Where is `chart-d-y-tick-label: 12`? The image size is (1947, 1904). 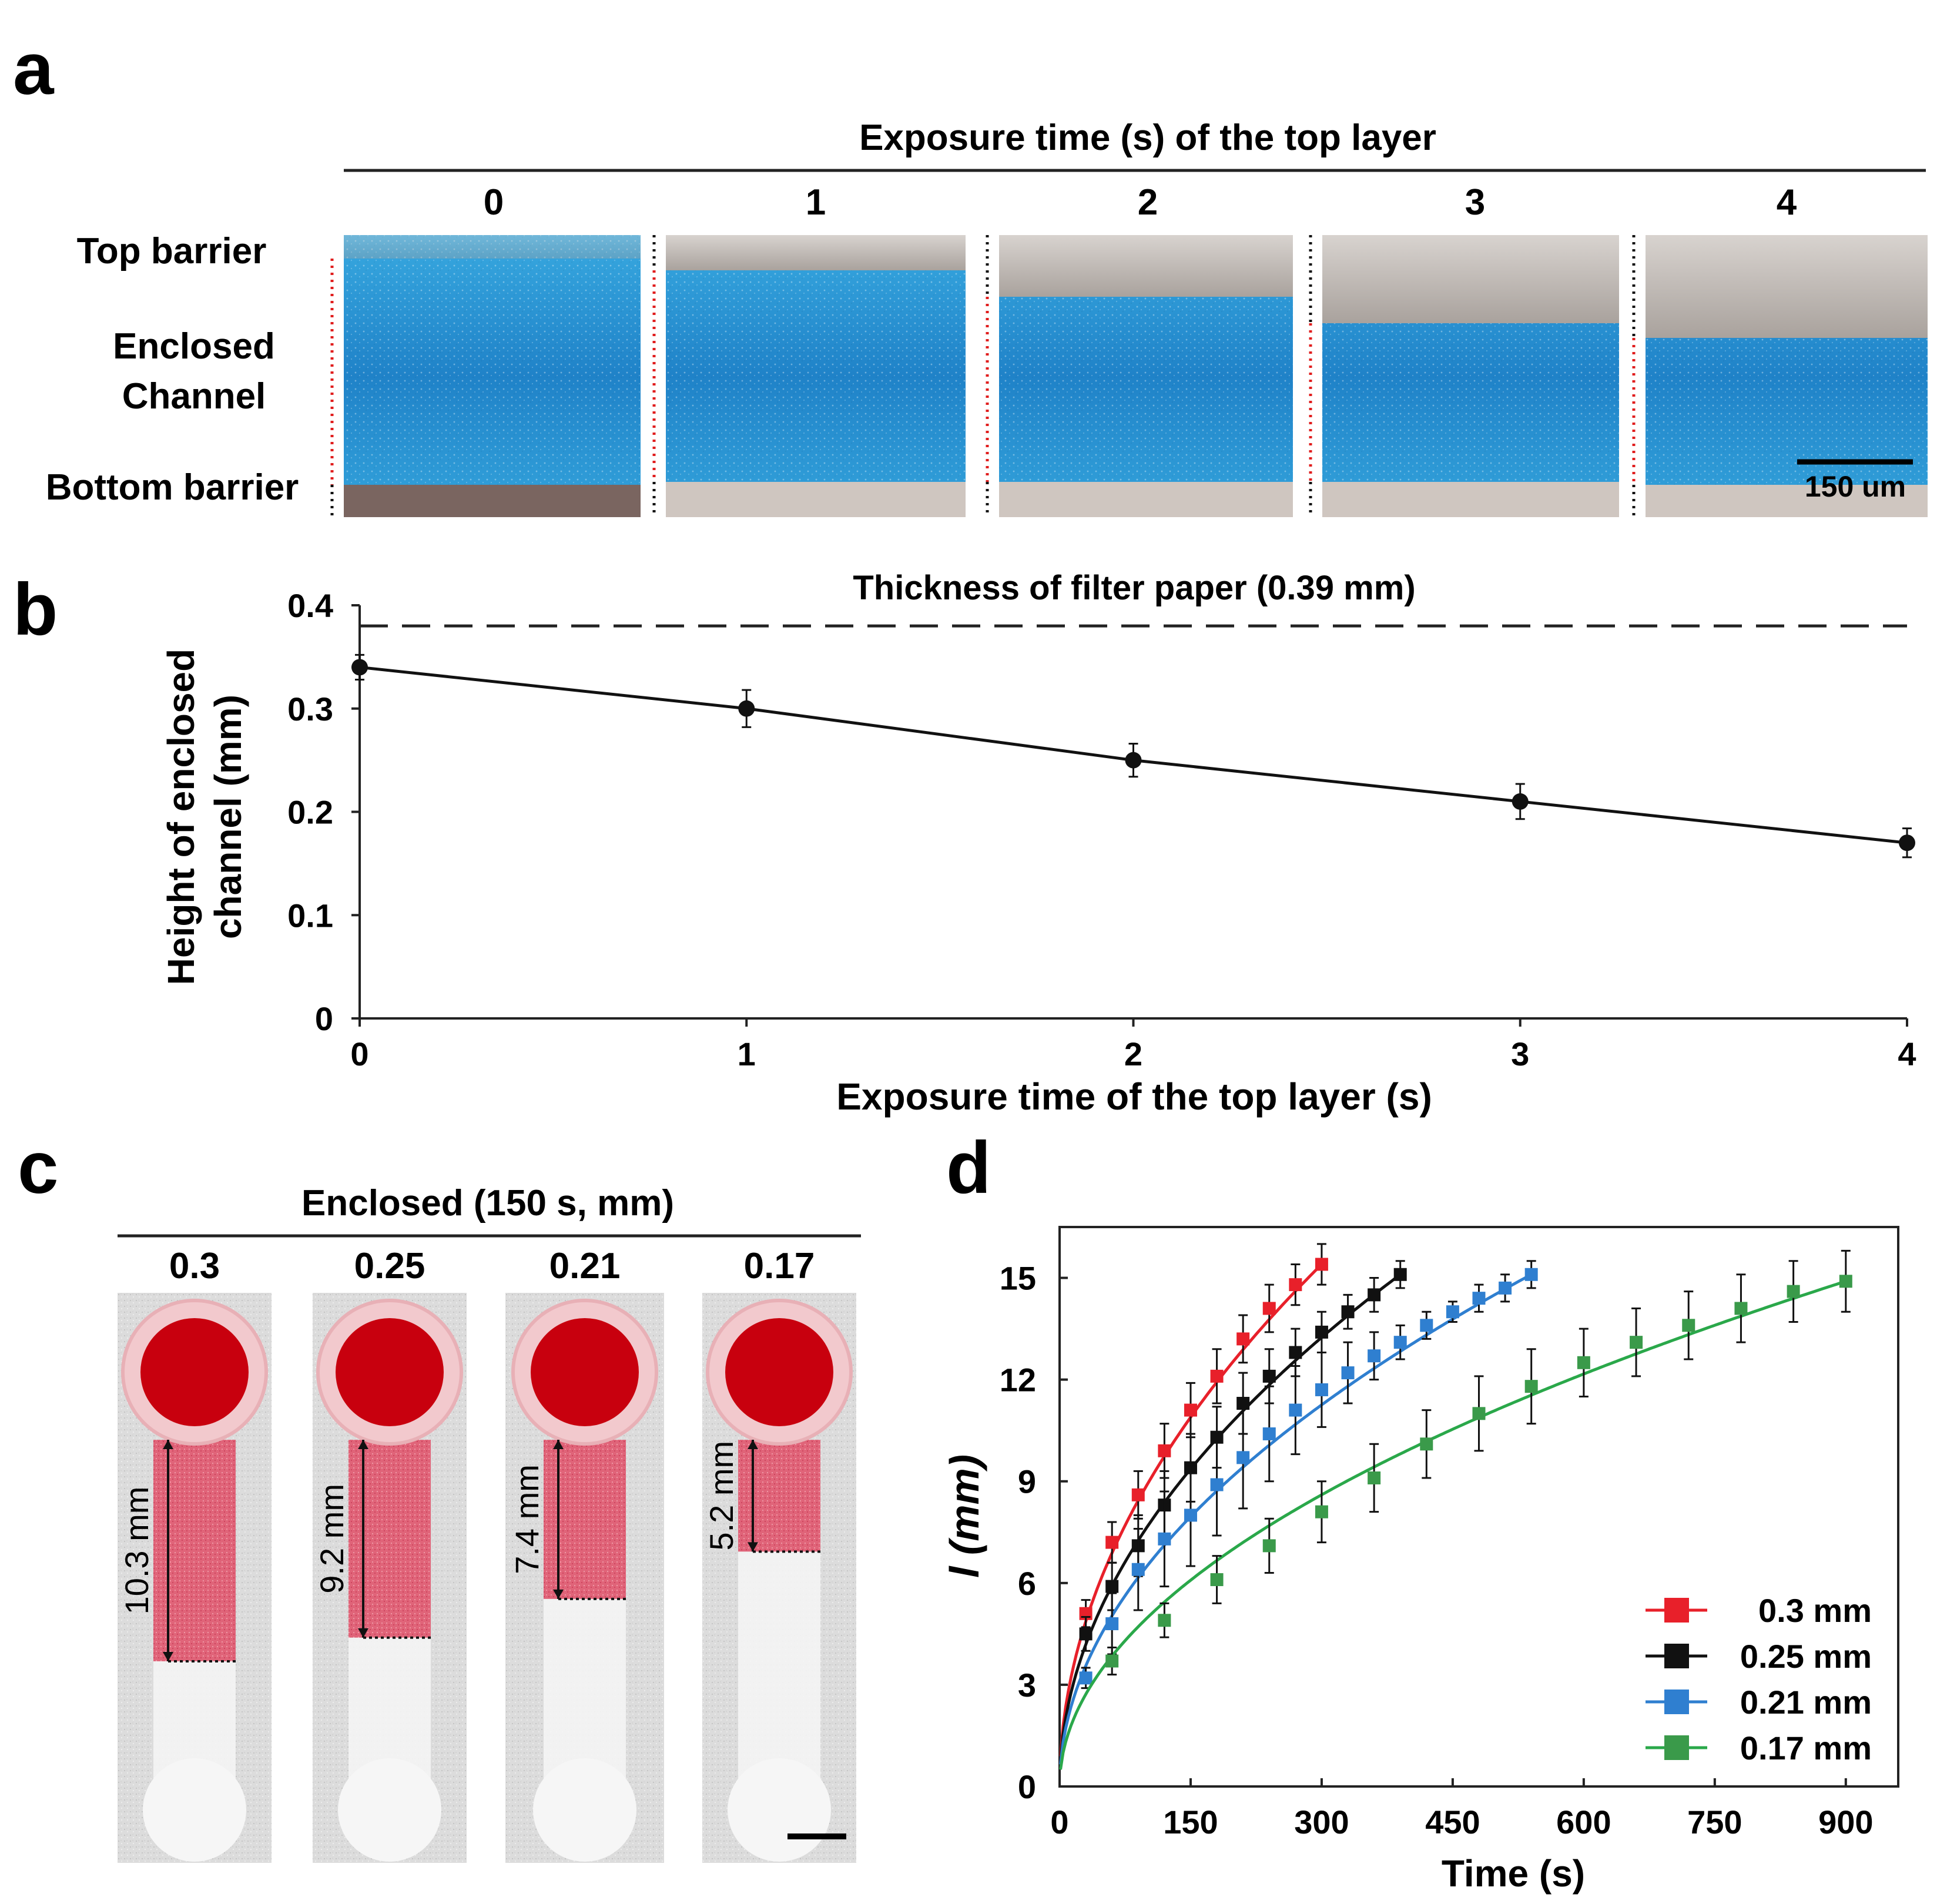 chart-d-y-tick-label: 12 is located at coordinates (1018, 1380).